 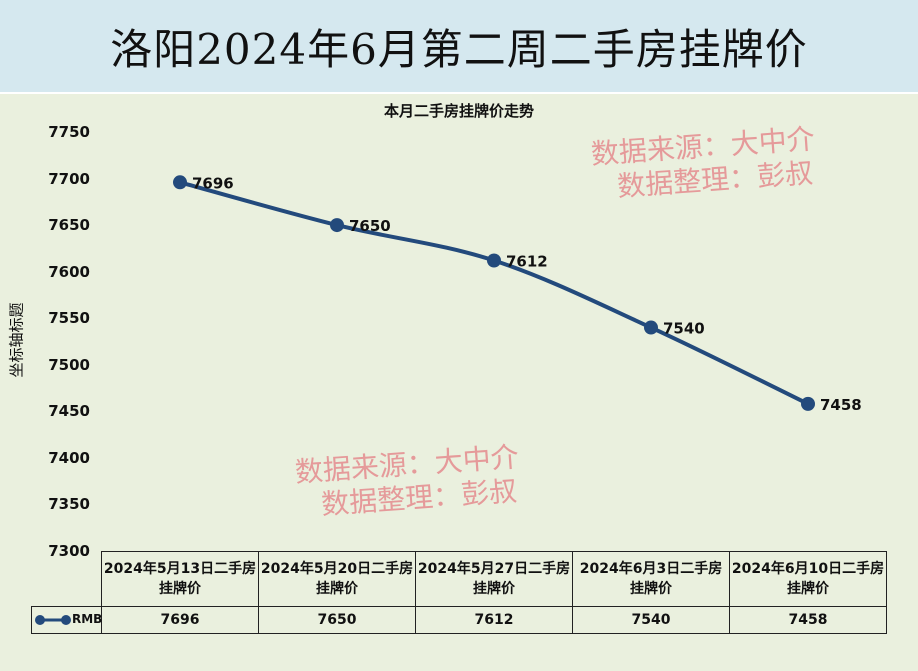 What do you see at coordinates (459, 49) in the screenshot?
I see `page-title: 洛阳2024年6月第二周二手房挂牌价` at bounding box center [459, 49].